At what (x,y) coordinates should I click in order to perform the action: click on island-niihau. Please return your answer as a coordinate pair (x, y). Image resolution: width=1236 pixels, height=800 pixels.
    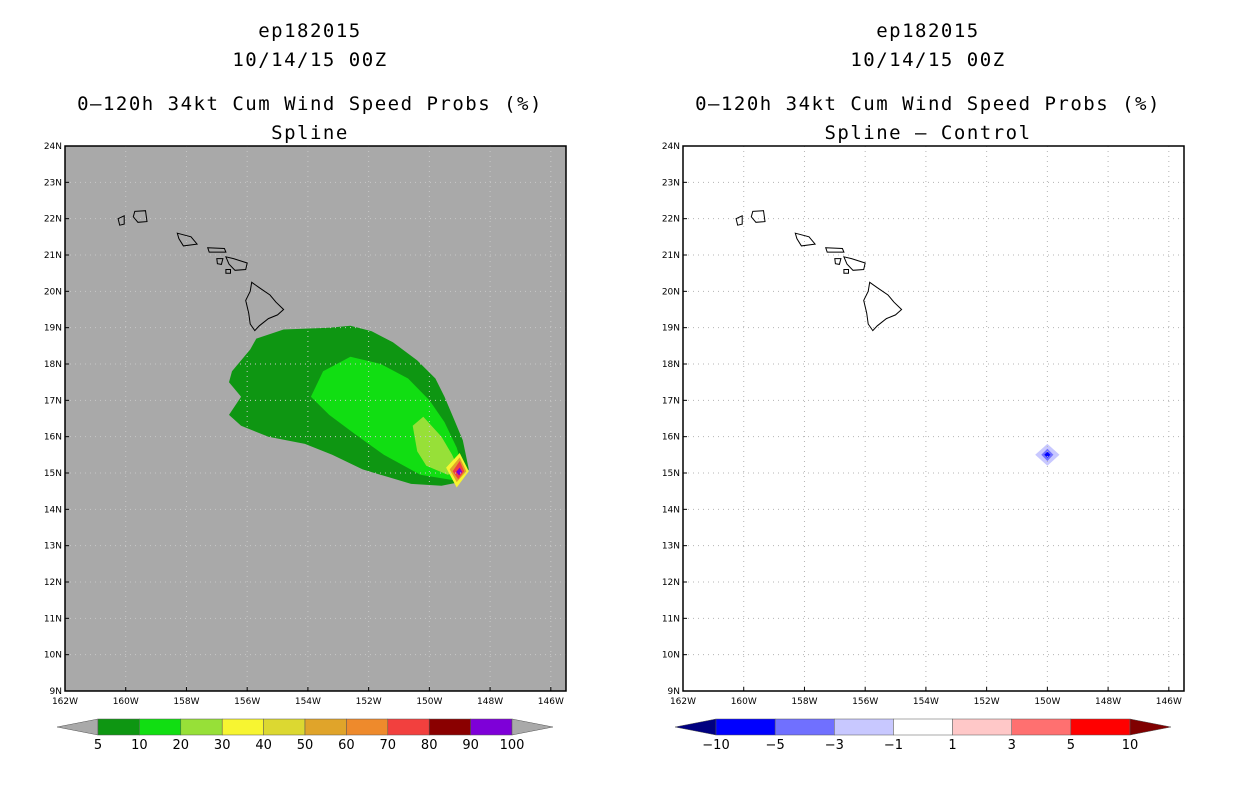
    Looking at the image, I should click on (739, 220).